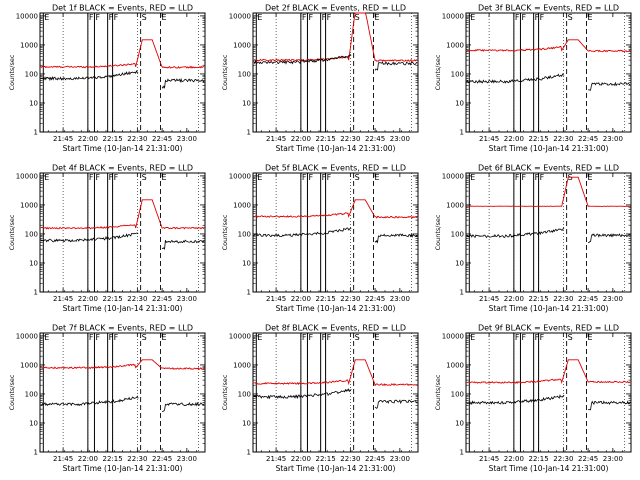 Image resolution: width=640 pixels, height=480 pixels. What do you see at coordinates (122, 8) in the screenshot?
I see `panel-title: Det 1f BLACK = Events, RED = LLD` at bounding box center [122, 8].